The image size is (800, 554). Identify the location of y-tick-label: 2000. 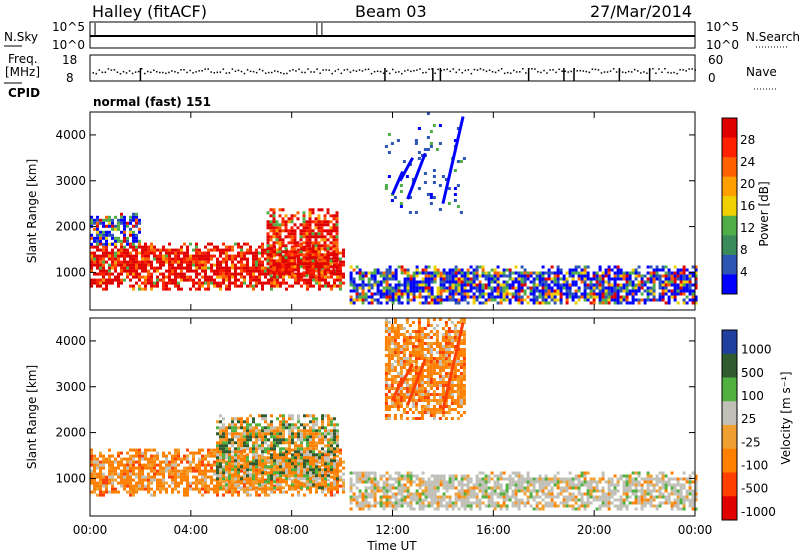
(70, 227).